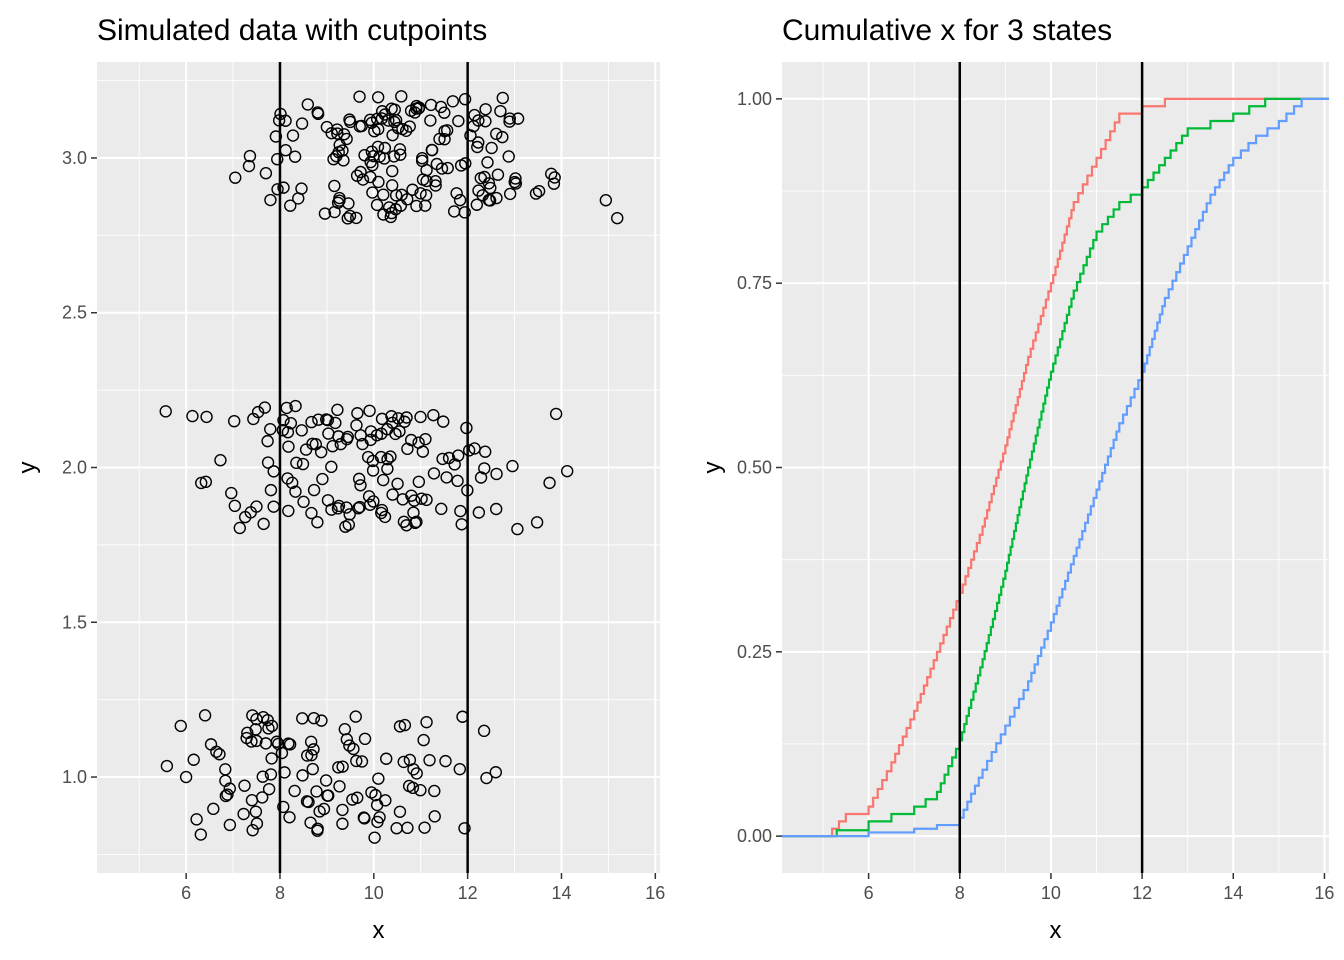 The image size is (1344, 960). What do you see at coordinates (712, 468) in the screenshot?
I see `y-axis-title: y` at bounding box center [712, 468].